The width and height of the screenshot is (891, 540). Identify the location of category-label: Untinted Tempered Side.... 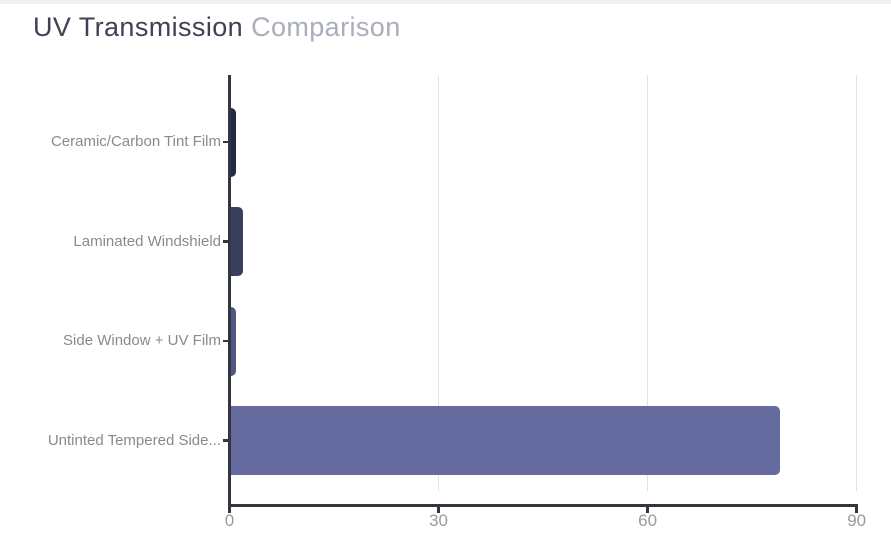
(134, 440).